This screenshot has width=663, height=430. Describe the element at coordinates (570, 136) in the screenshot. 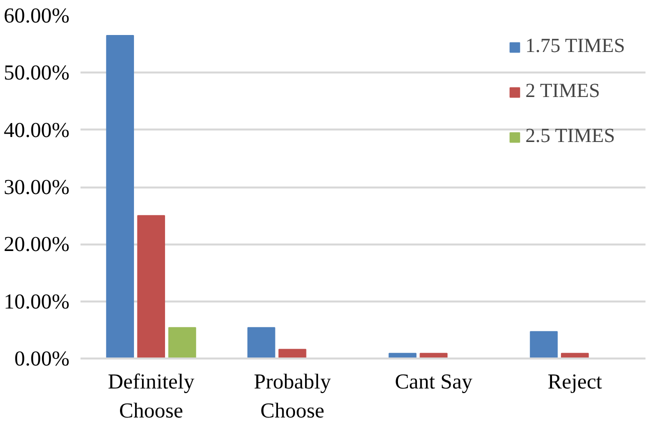

I see `legend-label: 2.5 TIMES` at that location.